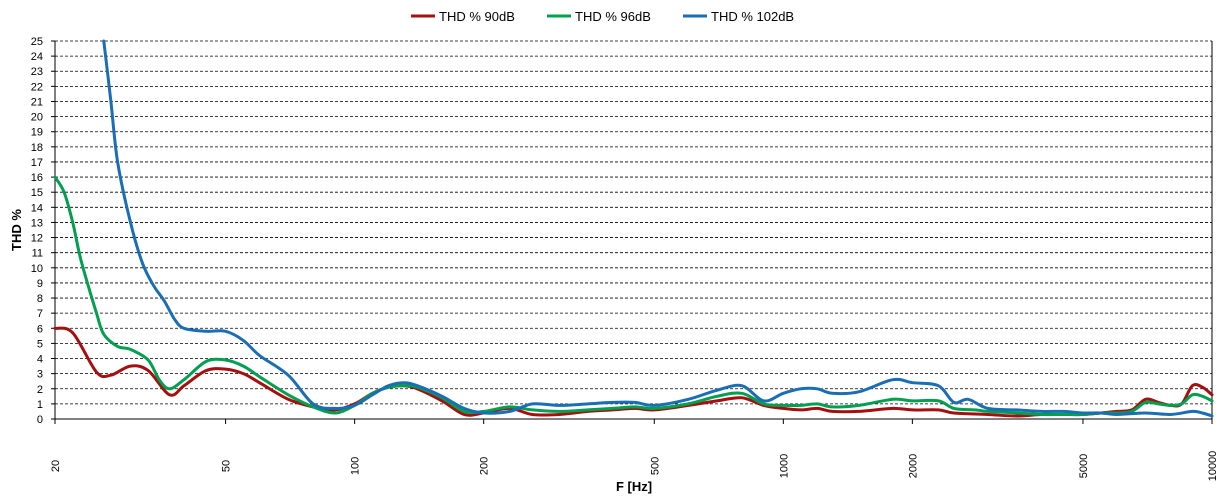 The image size is (1220, 501). I want to click on y-tick-label: 6, so click(40, 329).